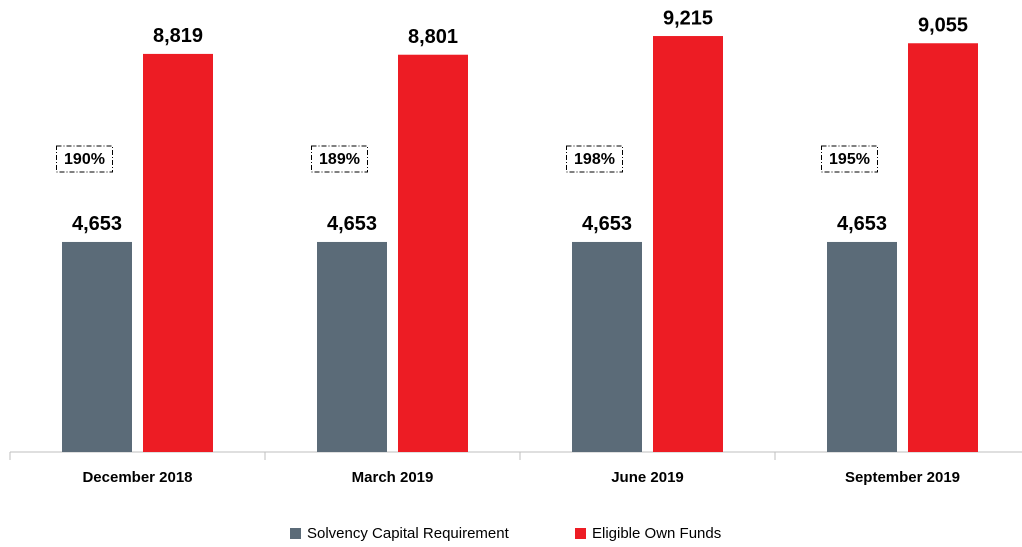 The image size is (1022, 547). I want to click on annotation: 190%, so click(84, 159).